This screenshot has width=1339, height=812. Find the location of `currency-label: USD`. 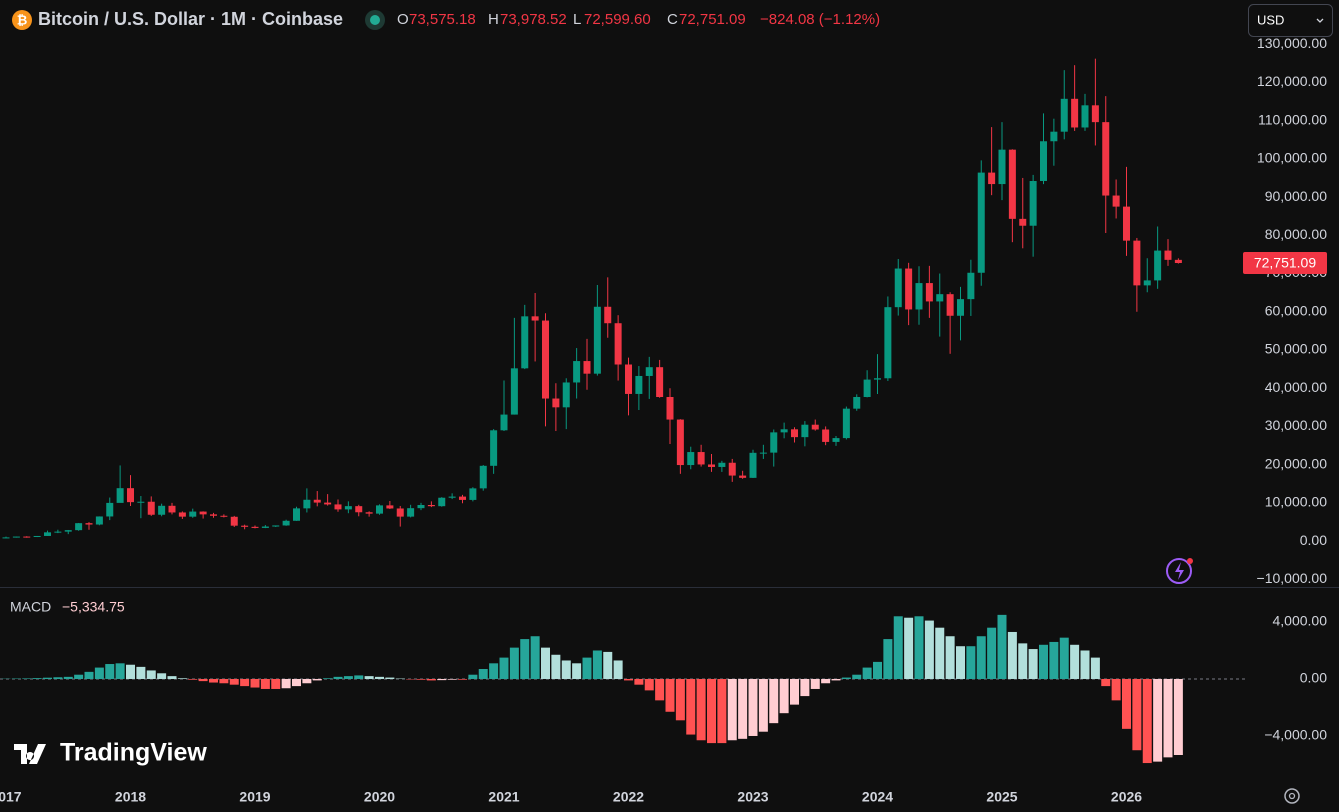

currency-label: USD is located at coordinates (1270, 19).